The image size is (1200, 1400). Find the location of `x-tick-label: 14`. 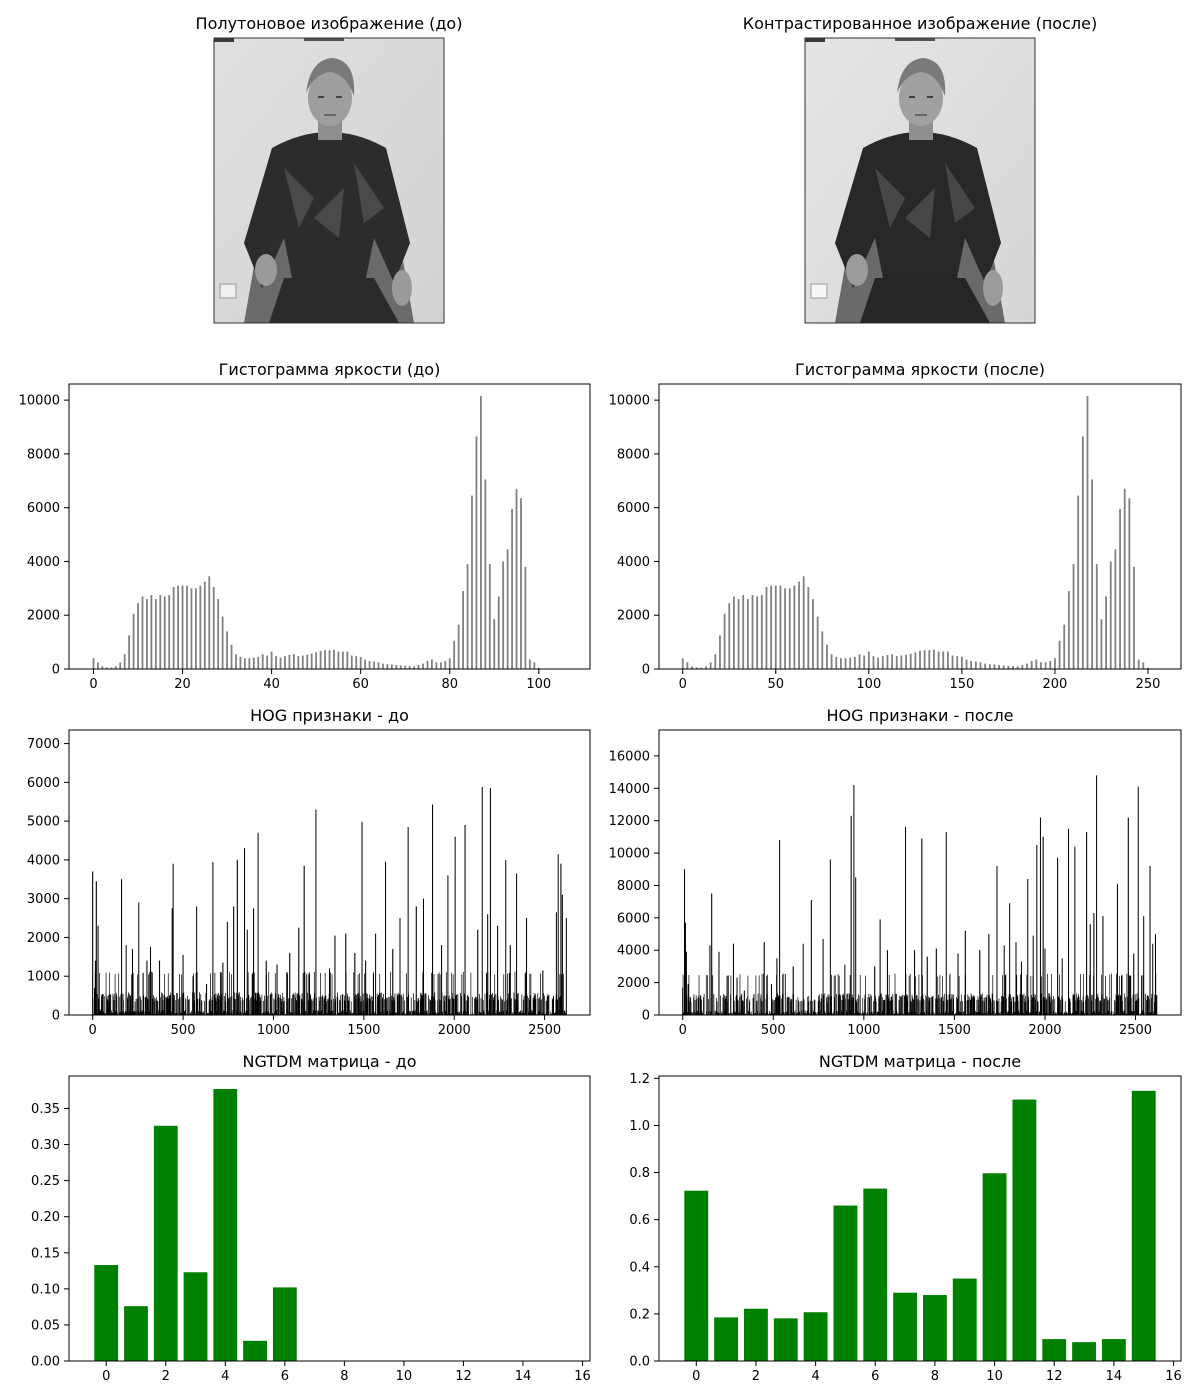

x-tick-label: 14 is located at coordinates (523, 1376).